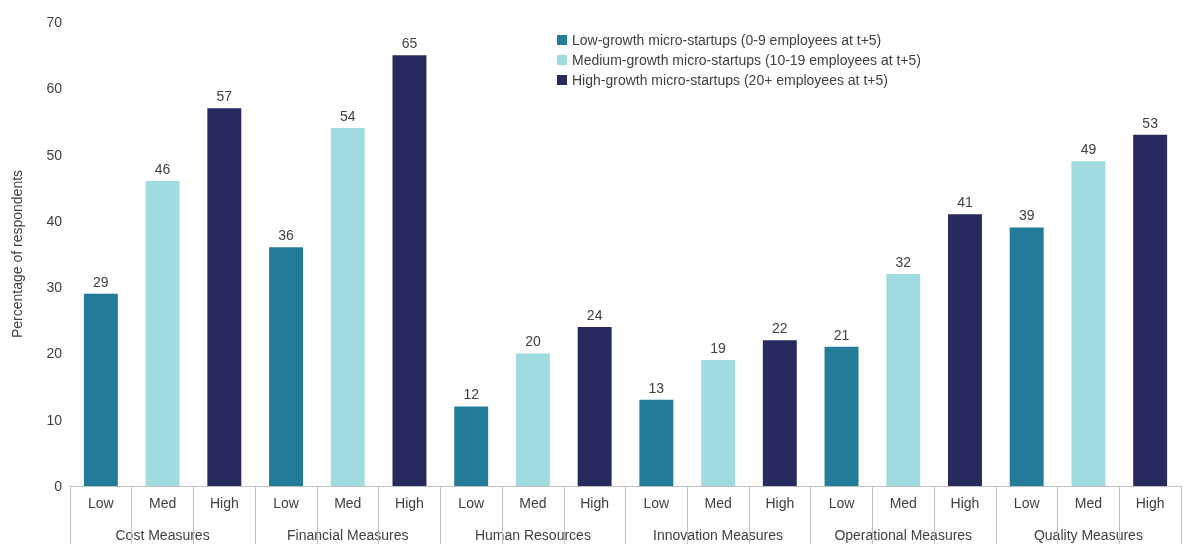 The height and width of the screenshot is (544, 1193). Describe the element at coordinates (162, 169) in the screenshot. I see `data-label: 46` at that location.